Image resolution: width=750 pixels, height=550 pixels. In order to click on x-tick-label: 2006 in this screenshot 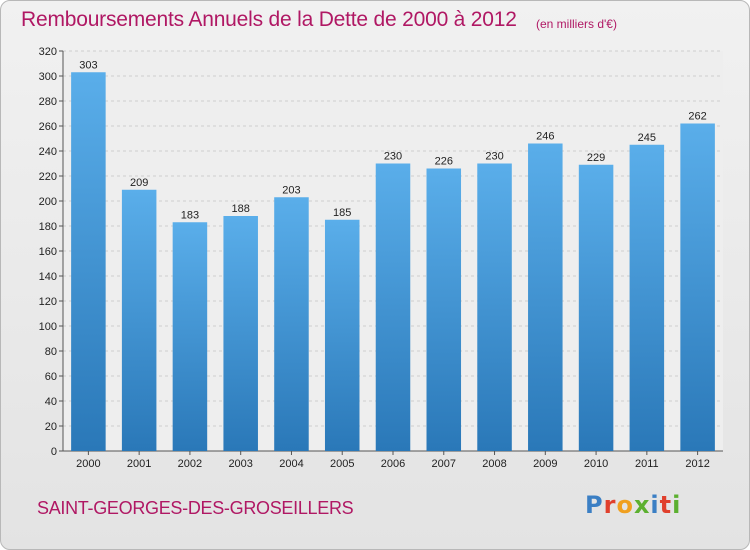, I will do `click(393, 464)`.